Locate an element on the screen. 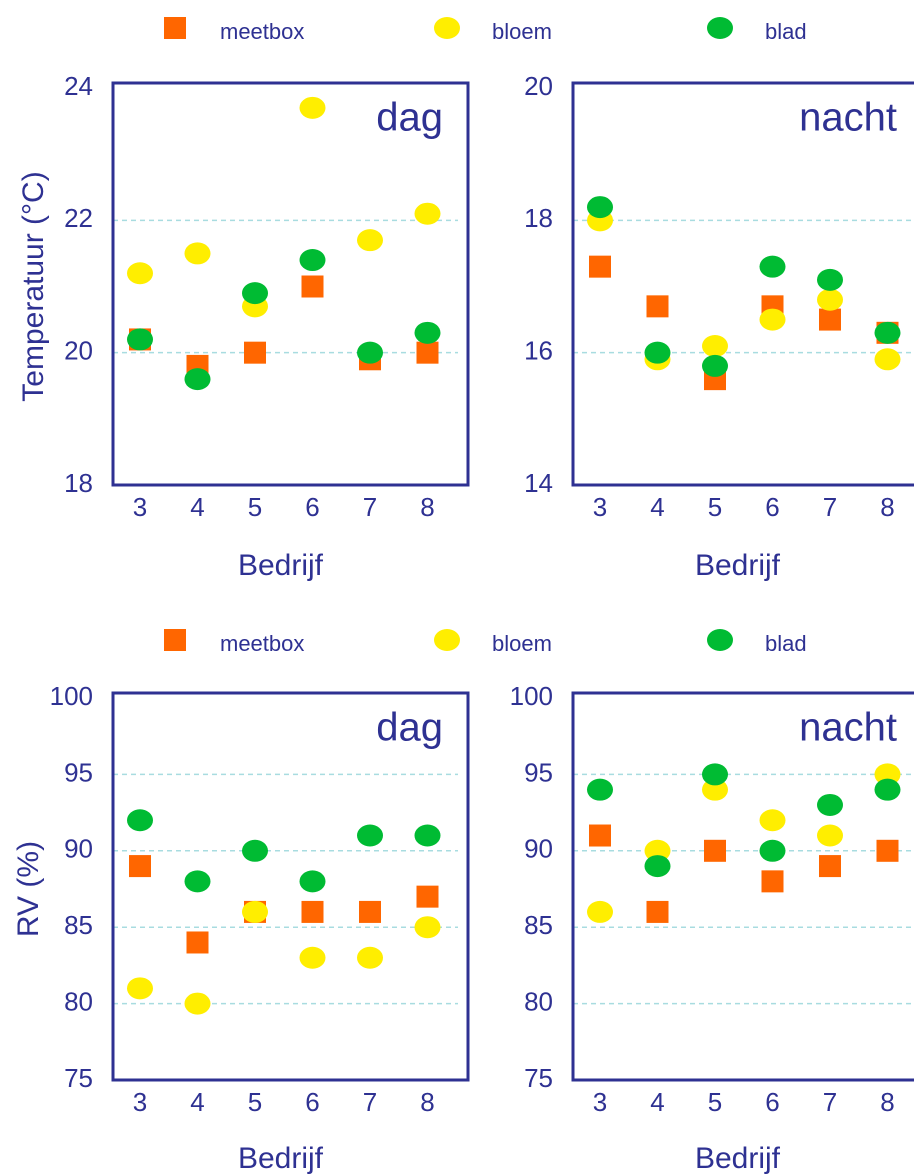 This screenshot has width=914, height=1174. y-tick-label: 24 is located at coordinates (78, 86).